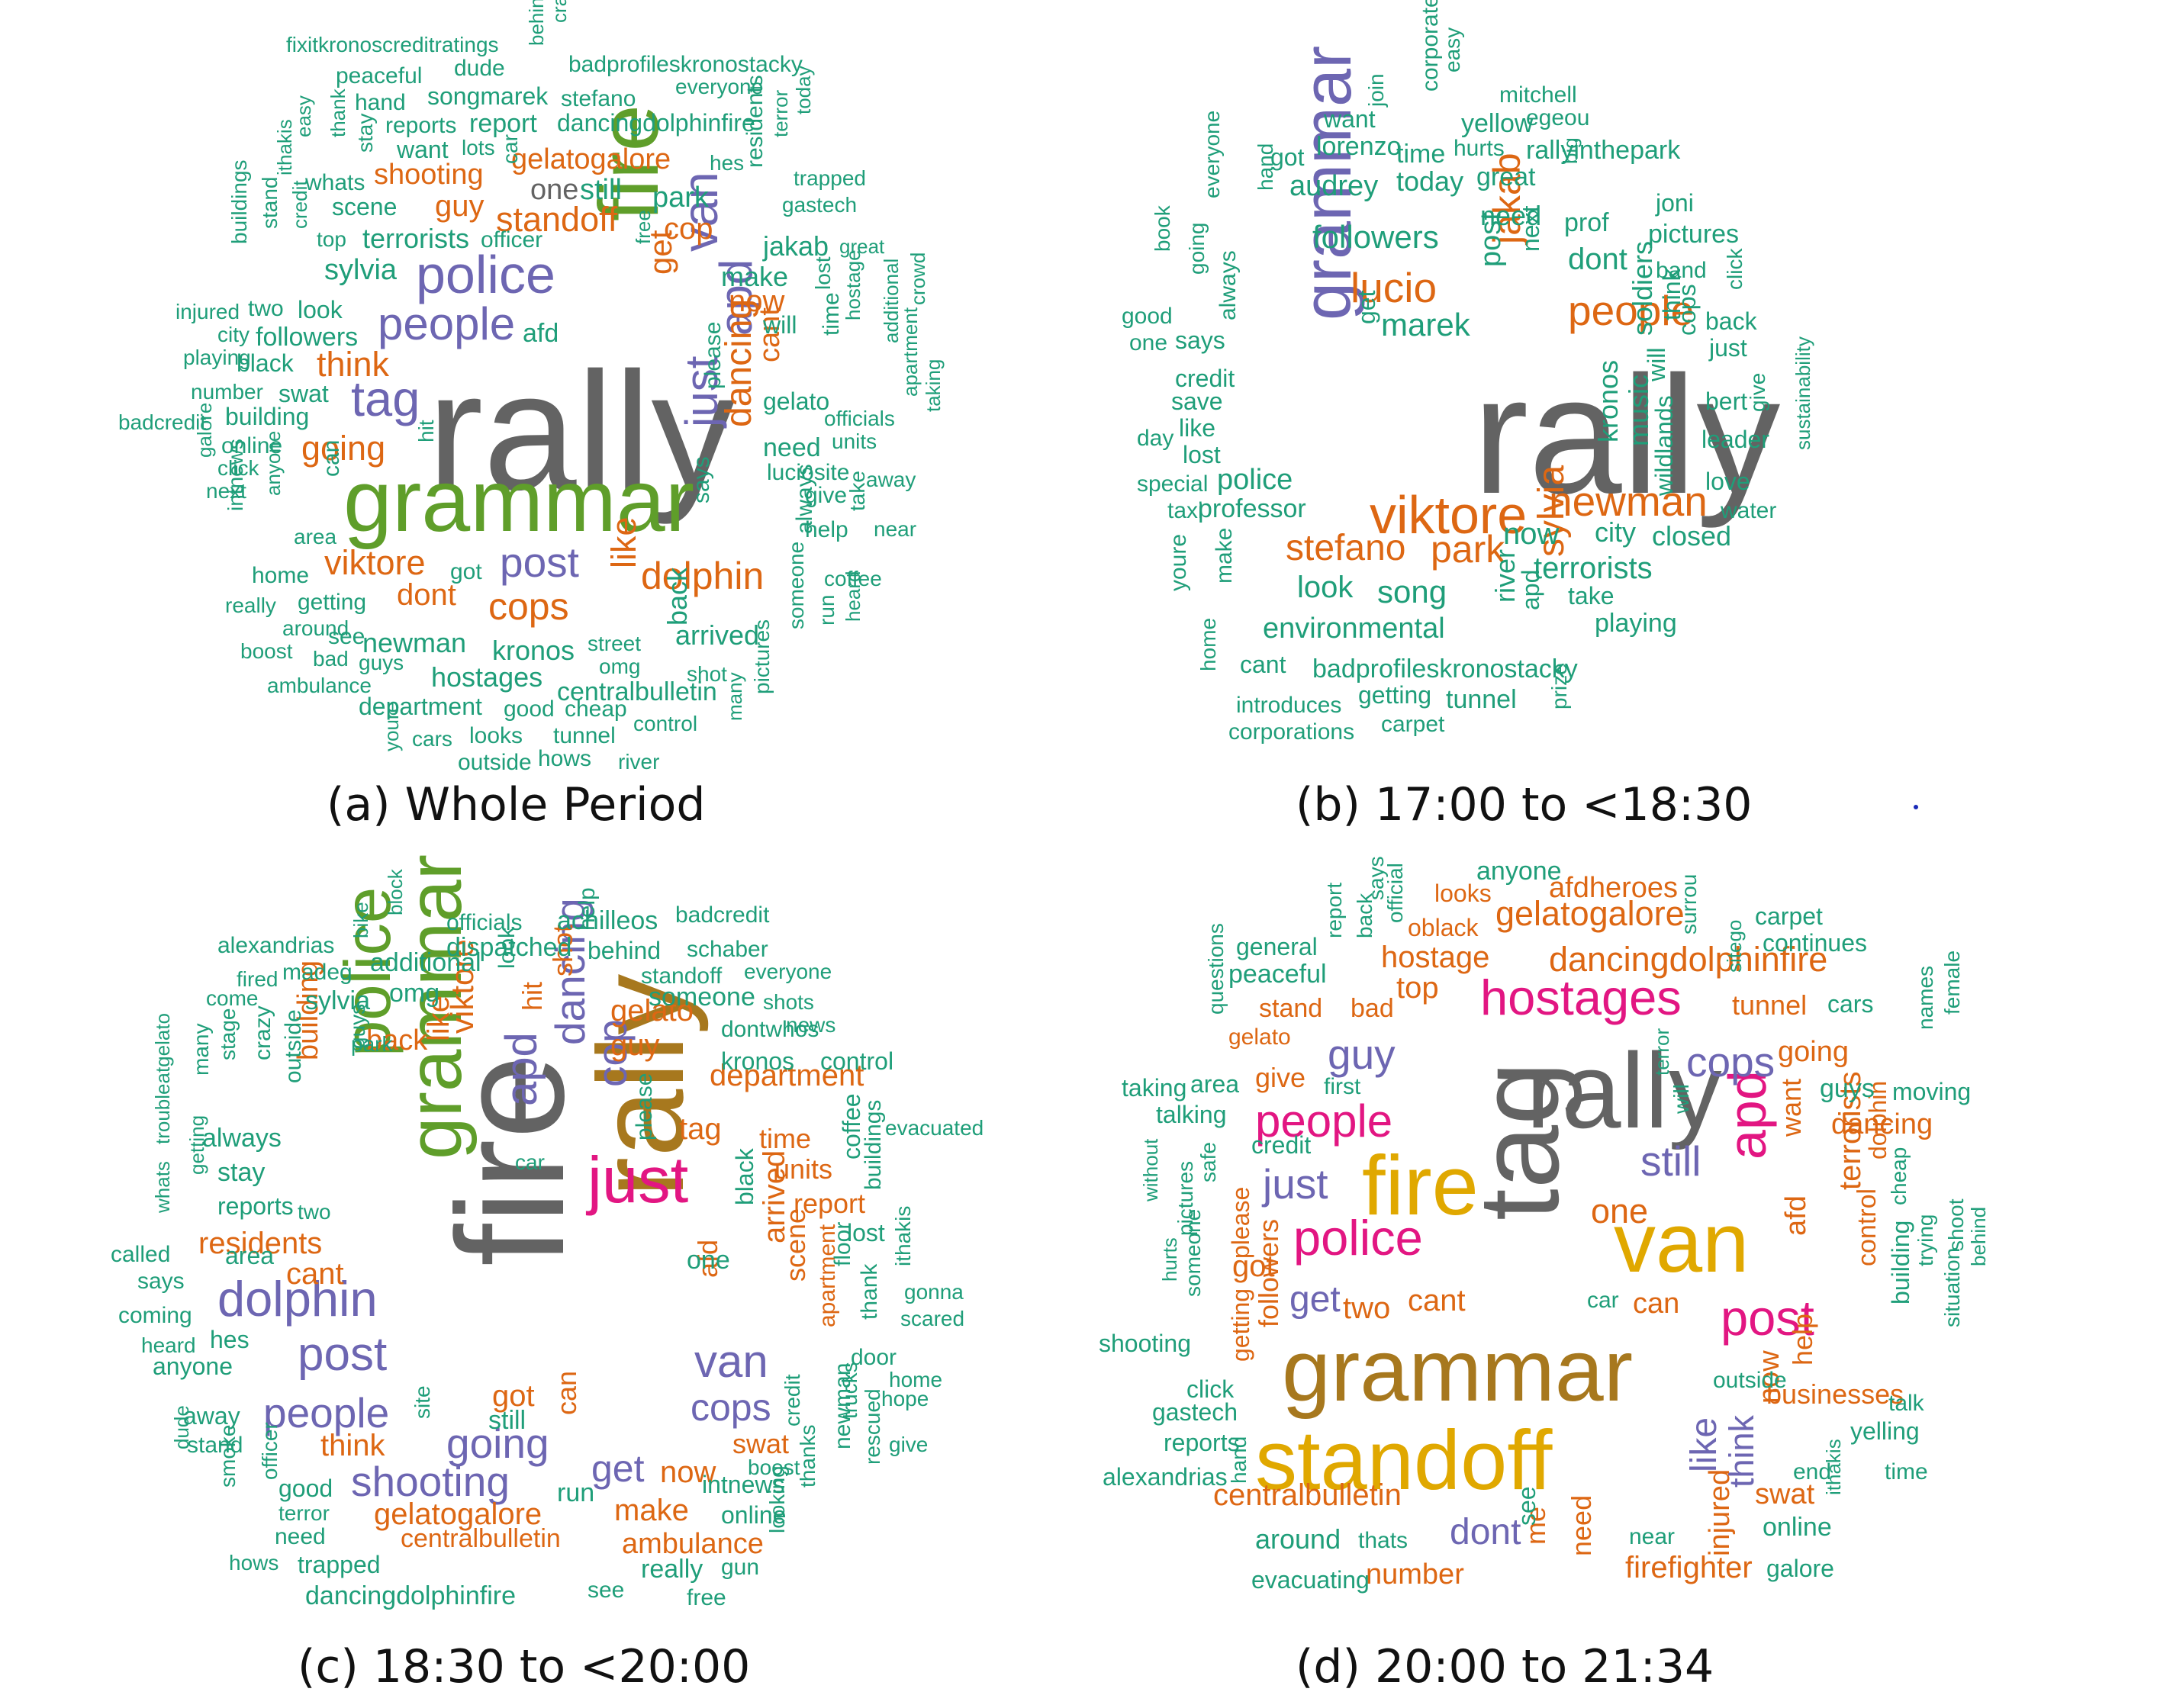 This screenshot has width=2157, height=1708. What do you see at coordinates (1704, 1444) in the screenshot?
I see `cloud-word: like` at bounding box center [1704, 1444].